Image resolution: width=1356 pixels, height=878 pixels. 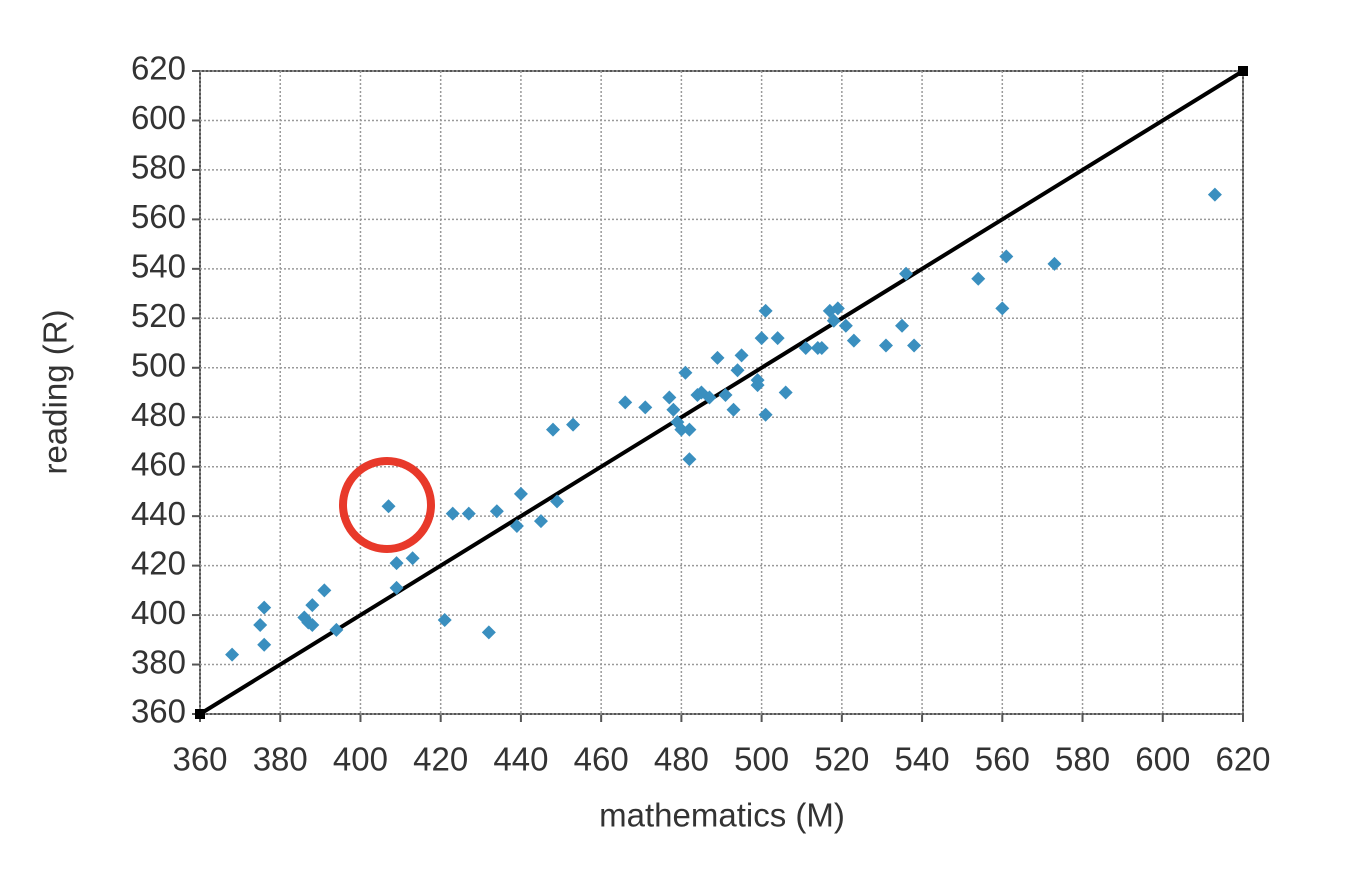 What do you see at coordinates (158, 364) in the screenshot?
I see `y-tick-label: 500` at bounding box center [158, 364].